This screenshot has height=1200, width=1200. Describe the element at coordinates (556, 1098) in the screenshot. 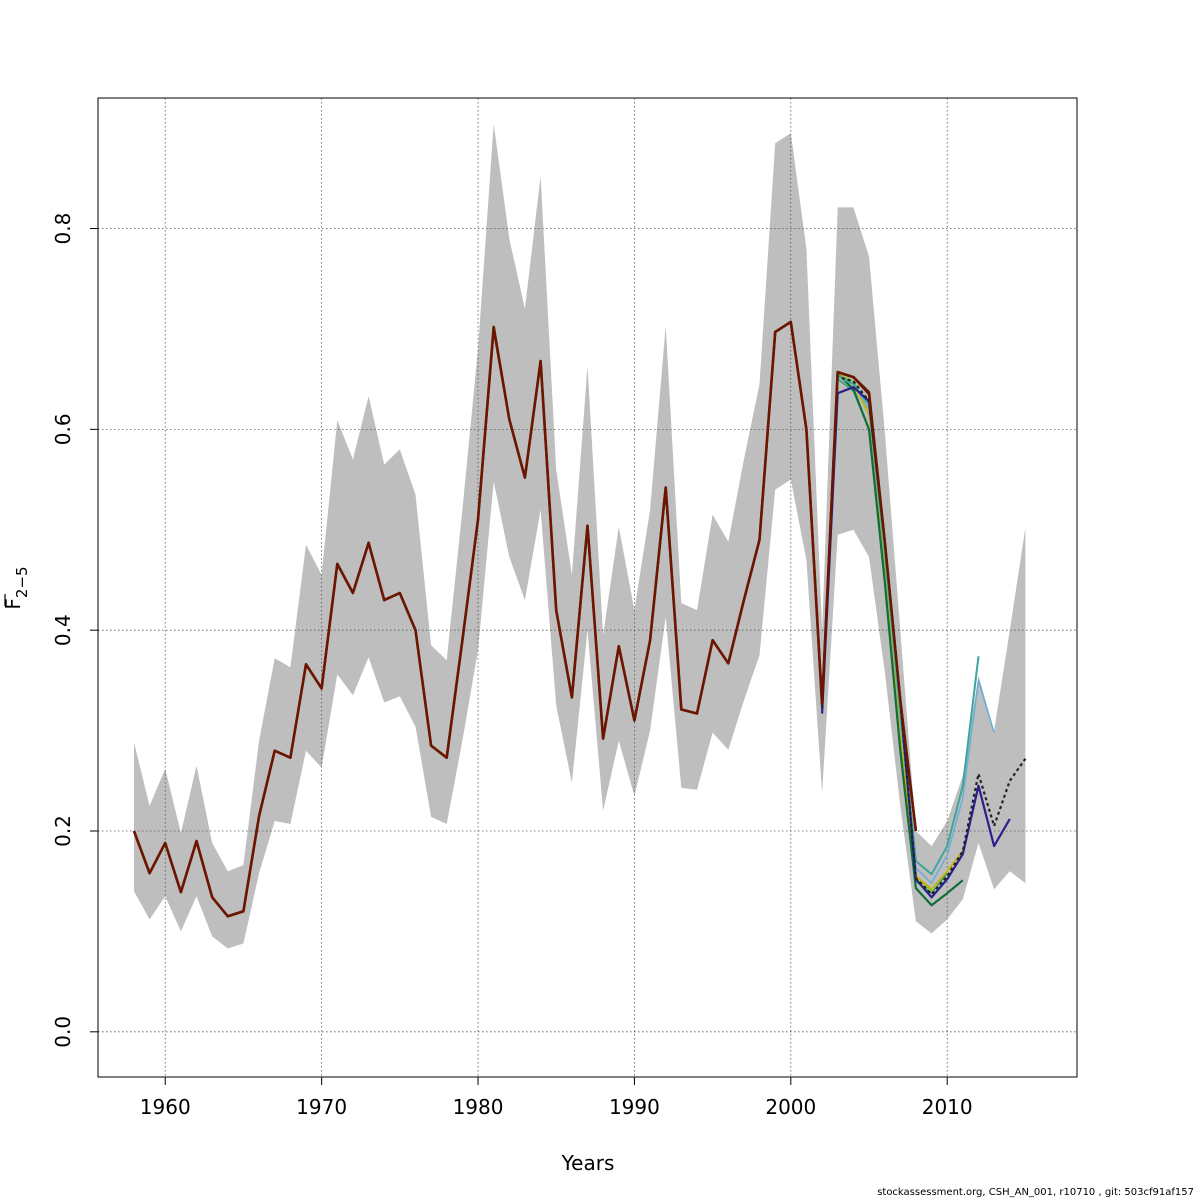

I see `x-axis: 1960 1970 1980 1990 2000 2010` at that location.